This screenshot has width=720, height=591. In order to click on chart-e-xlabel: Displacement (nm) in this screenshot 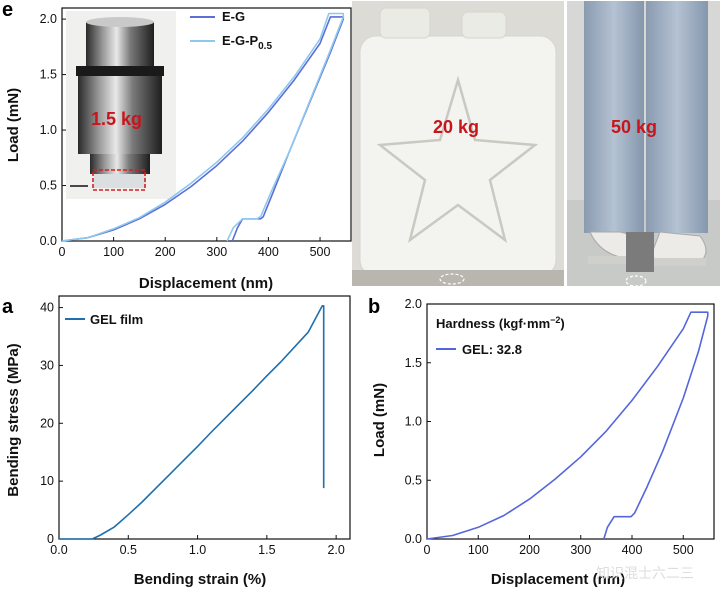, I will do `click(206, 283)`.